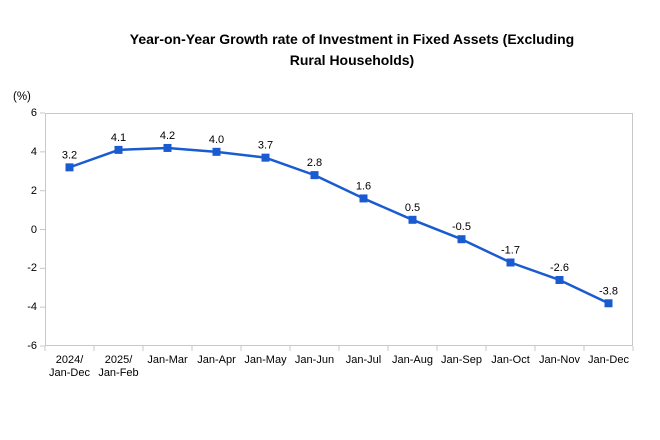 The image size is (660, 440). Describe the element at coordinates (412, 208) in the screenshot. I see `data-point-label: 0.5` at that location.